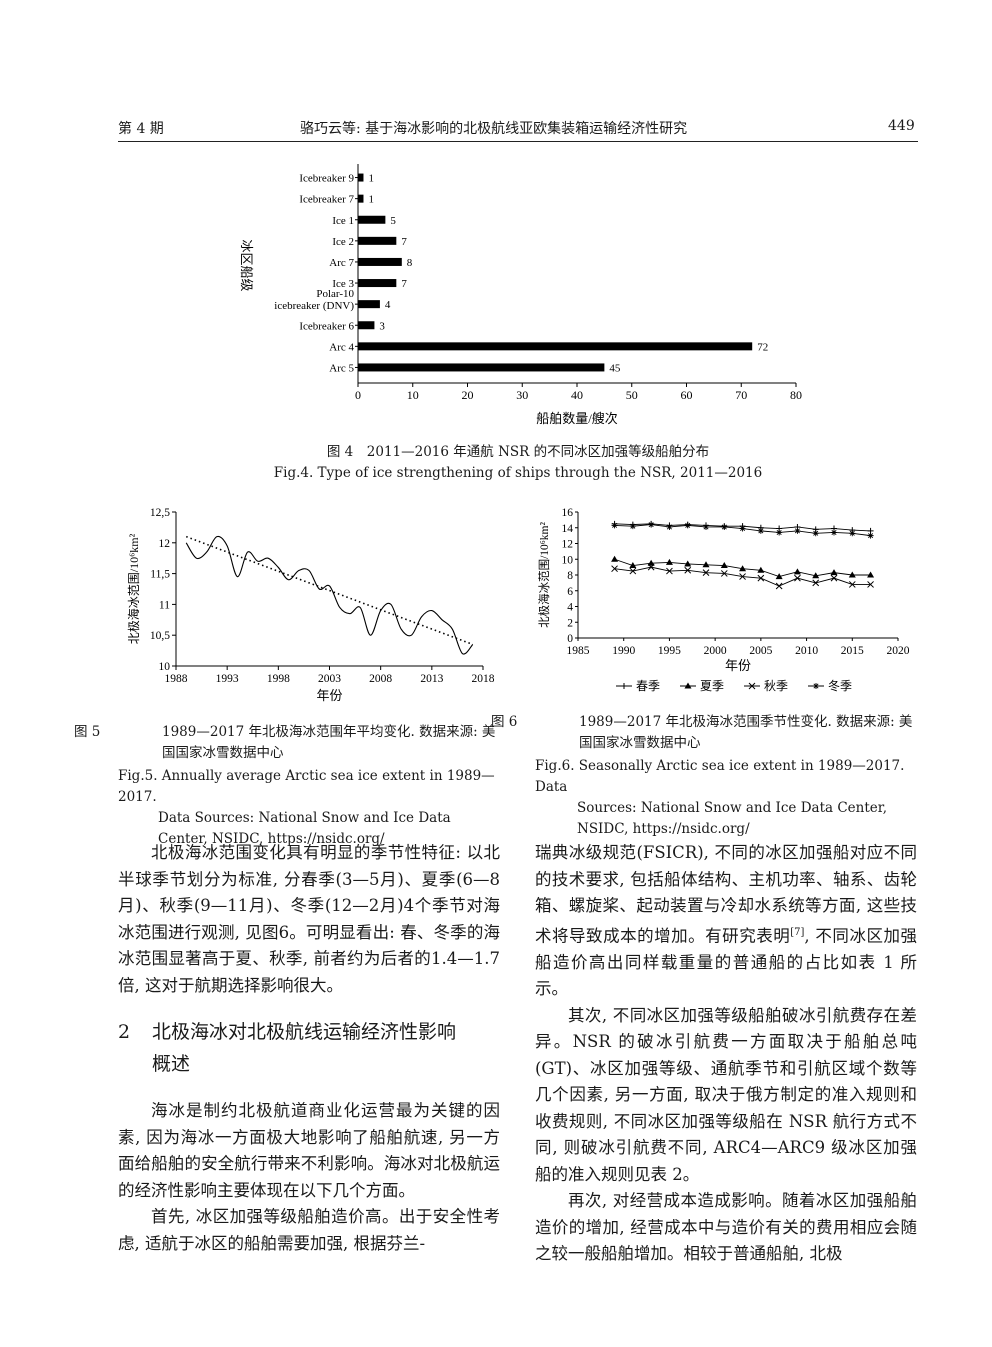  I want to click on x-tick-label: 80, so click(796, 395).